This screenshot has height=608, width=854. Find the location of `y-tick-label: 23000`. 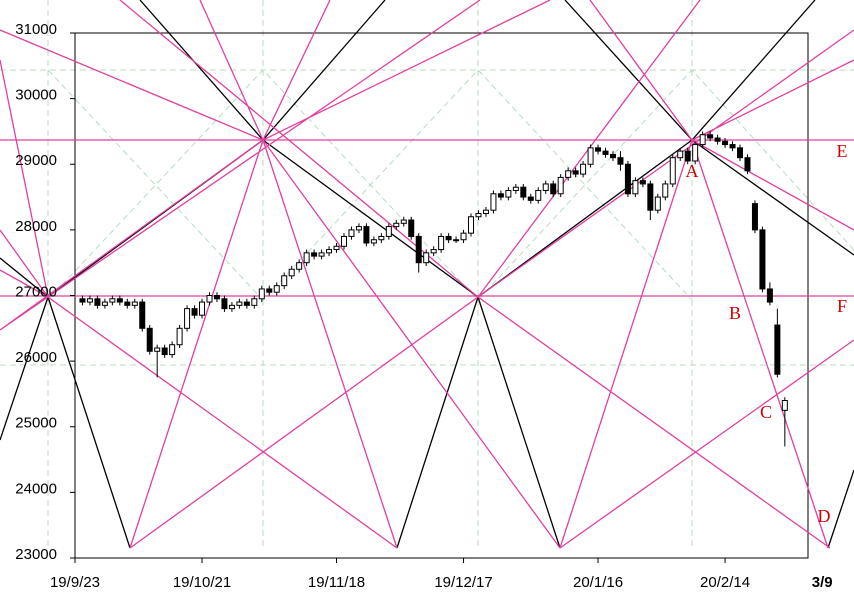

y-tick-label: 23000 is located at coordinates (36, 554).